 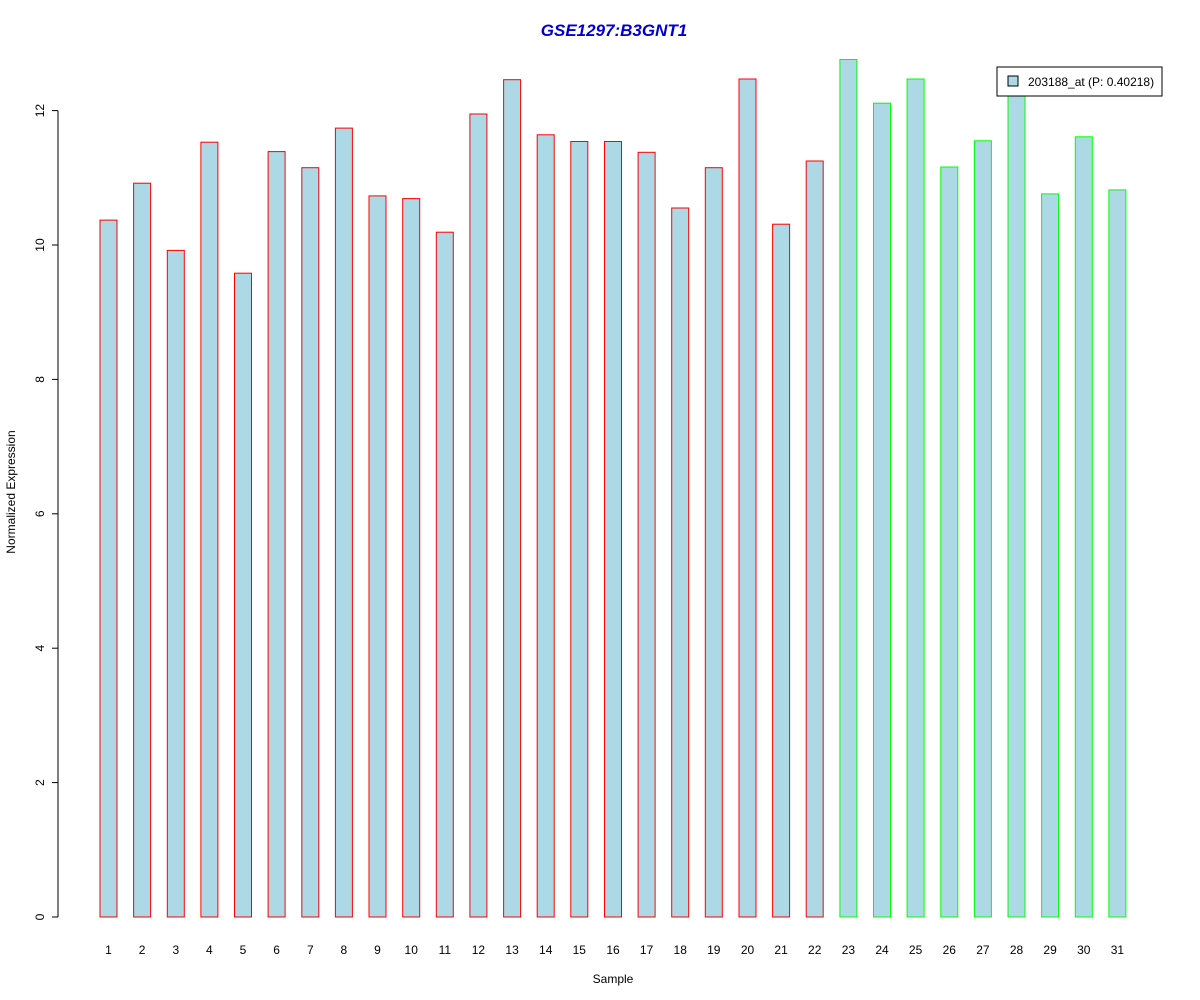 I want to click on legend: 203188_at (P: 0.40218), so click(x=1079, y=81).